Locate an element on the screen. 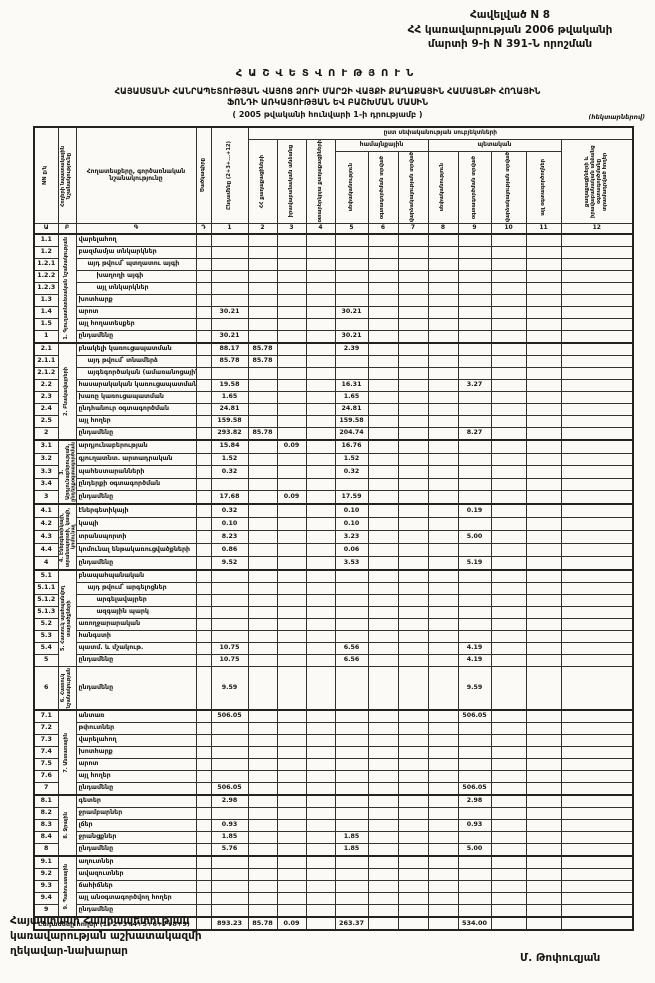 The height and width of the screenshot is (983, 655). value-cell: 16.31 is located at coordinates (351, 385).